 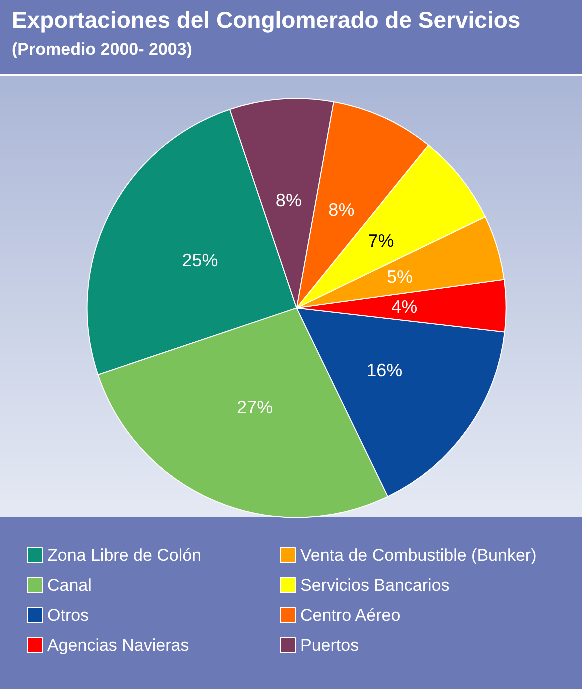 I want to click on data-label: 4%, so click(x=405, y=307).